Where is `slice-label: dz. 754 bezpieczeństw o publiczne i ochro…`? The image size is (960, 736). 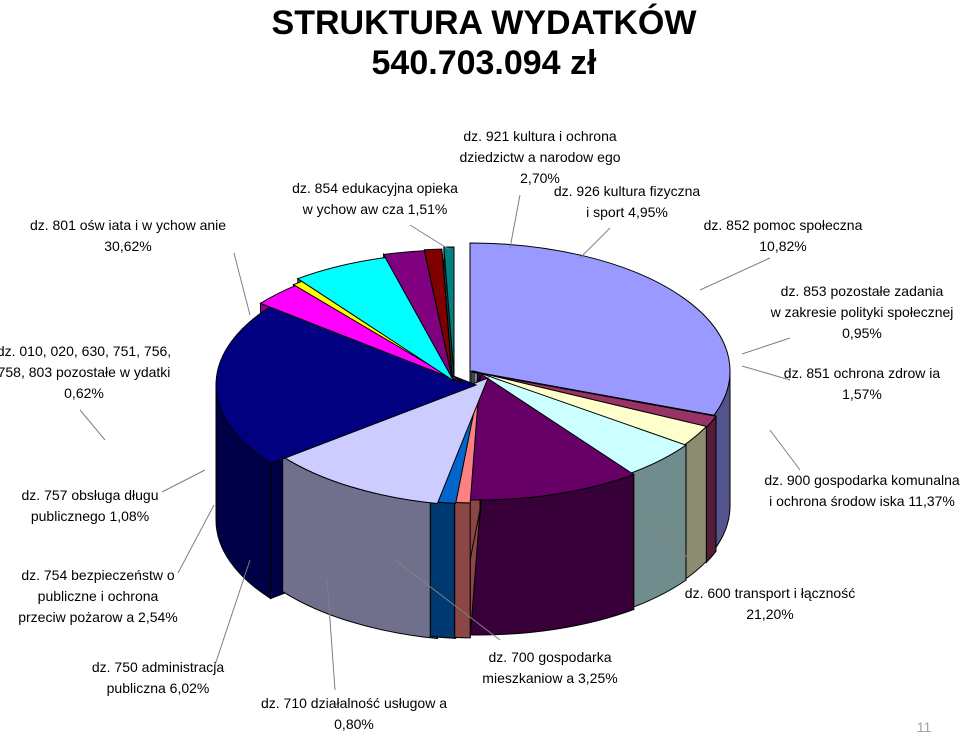 slice-label: dz. 754 bezpieczeństw o publiczne i ochro… is located at coordinates (98, 596).